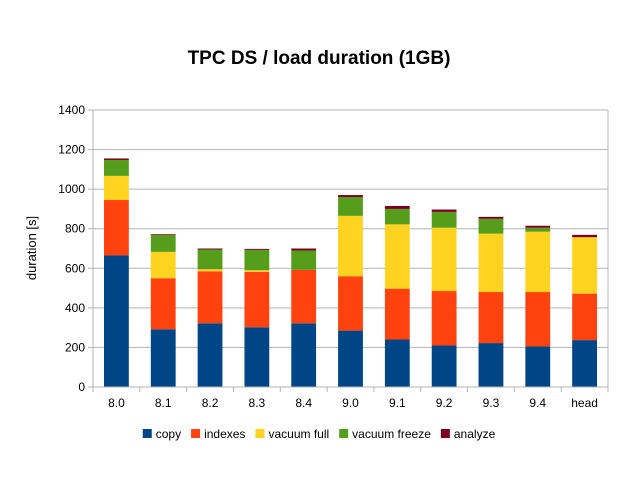  I want to click on bar-analyze-8.0, so click(116, 159).